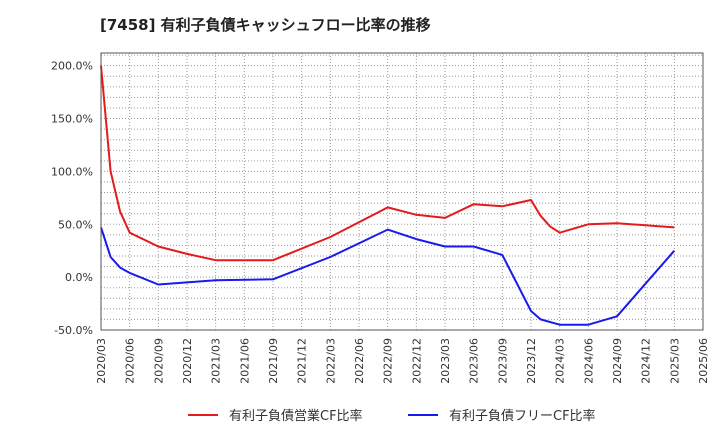  What do you see at coordinates (522, 416) in the screenshot?
I see `legend-label-2: 有利子負債フリーCF比率` at bounding box center [522, 416].